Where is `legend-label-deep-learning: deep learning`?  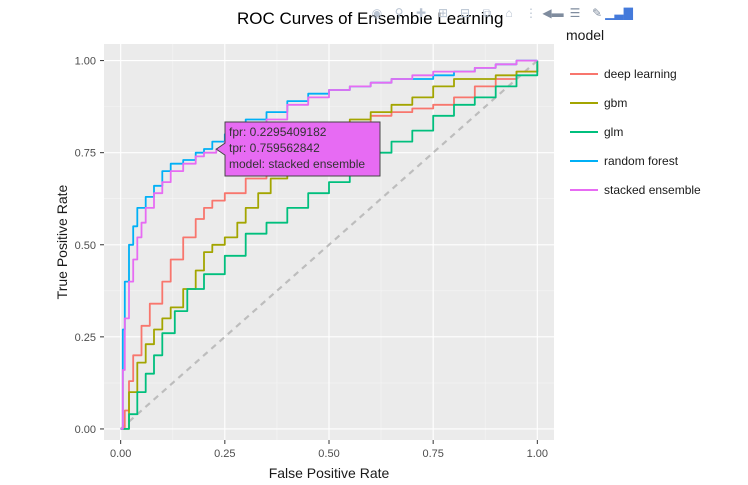
legend-label-deep-learning: deep learning is located at coordinates (640, 74).